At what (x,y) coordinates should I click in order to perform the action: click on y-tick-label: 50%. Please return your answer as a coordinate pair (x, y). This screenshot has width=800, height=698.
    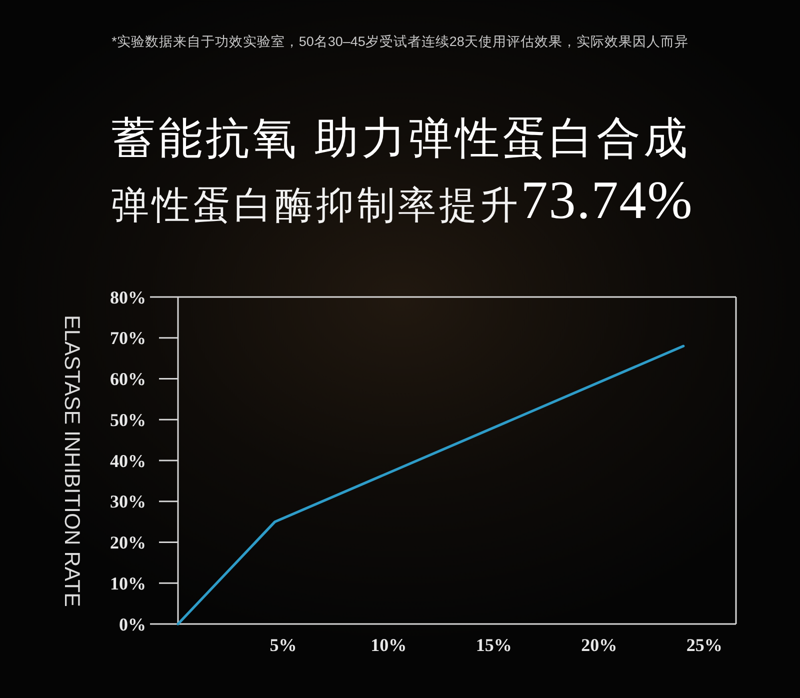
    Looking at the image, I should click on (128, 420).